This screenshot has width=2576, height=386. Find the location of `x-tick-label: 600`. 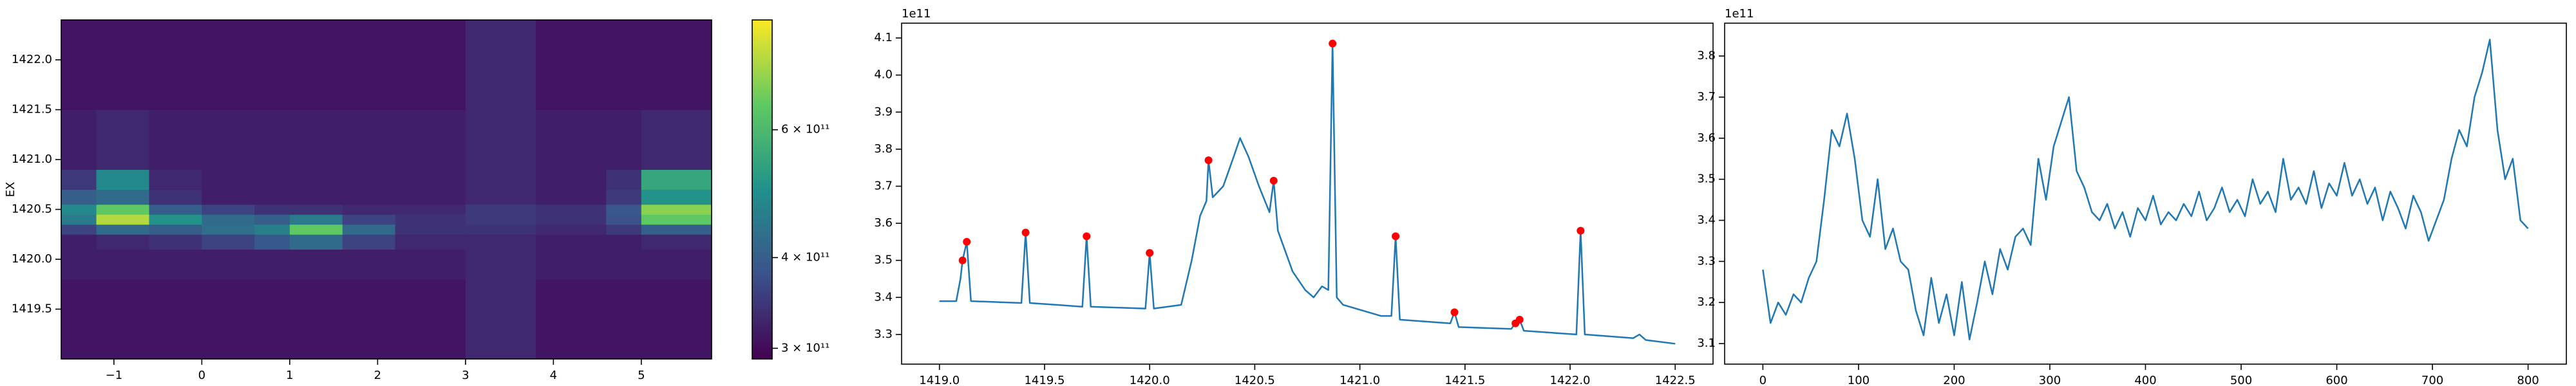

x-tick-label: 600 is located at coordinates (2336, 380).